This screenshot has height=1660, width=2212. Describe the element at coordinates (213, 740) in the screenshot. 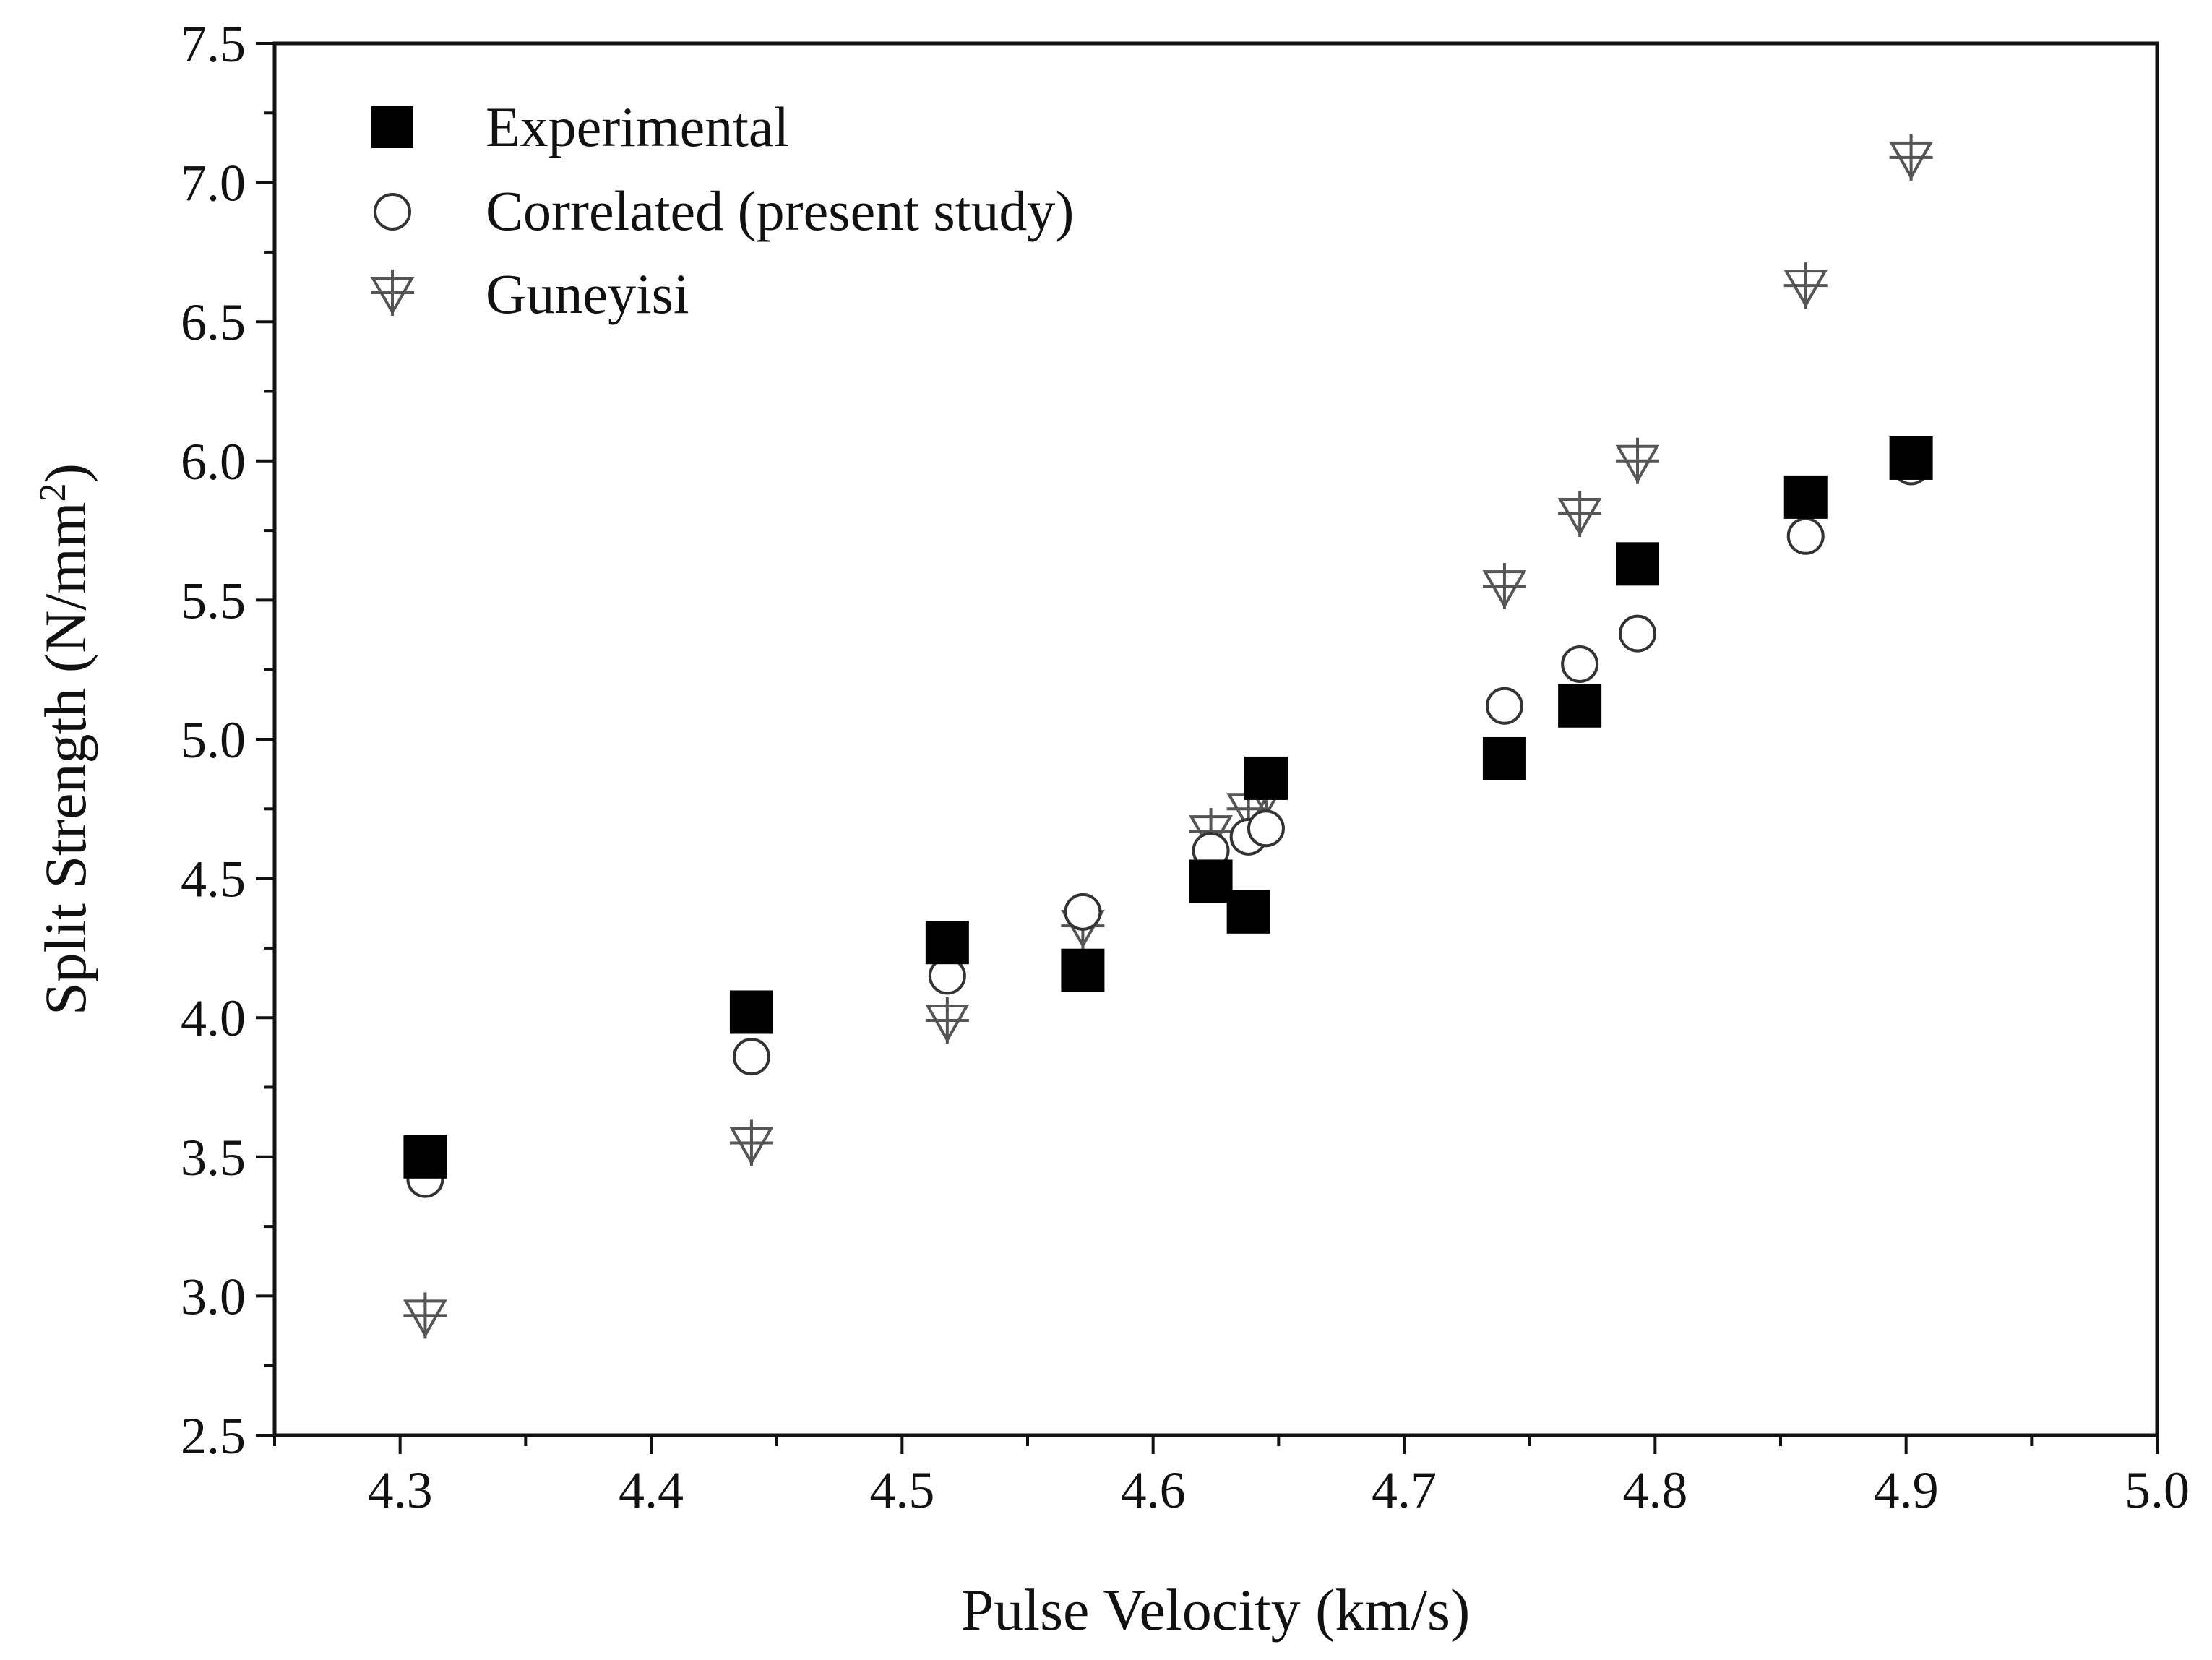

I see `y-tick-label: 5.0` at that location.